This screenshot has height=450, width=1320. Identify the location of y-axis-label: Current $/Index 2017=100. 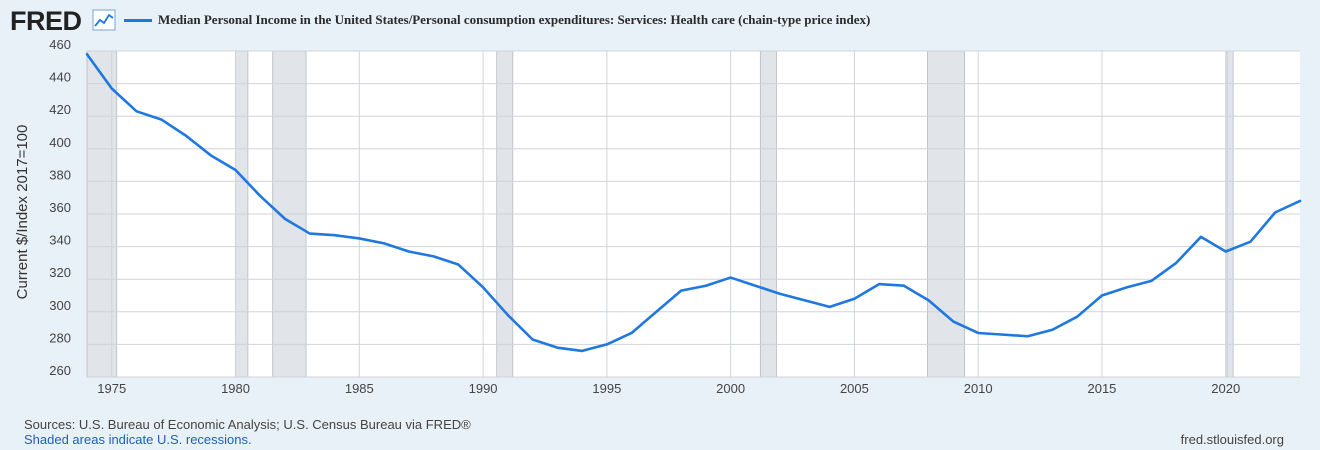
(22, 212).